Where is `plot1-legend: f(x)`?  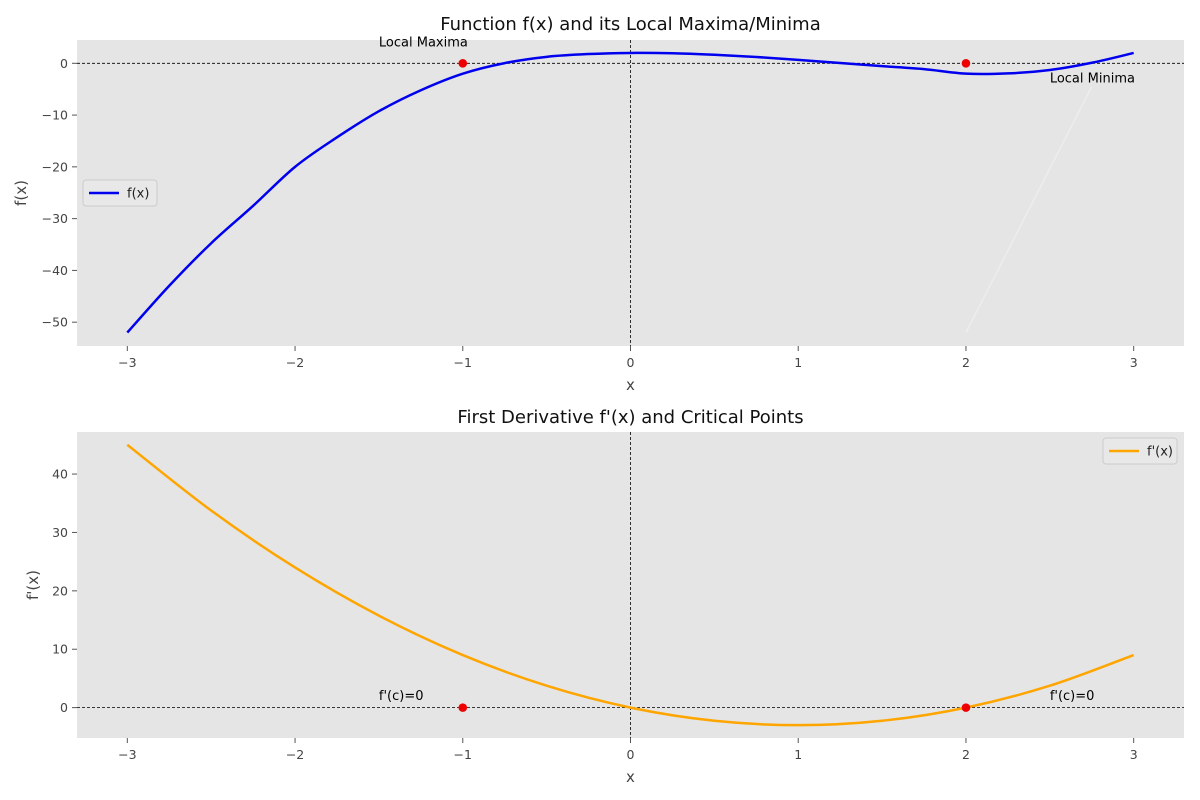 plot1-legend: f(x) is located at coordinates (120, 193).